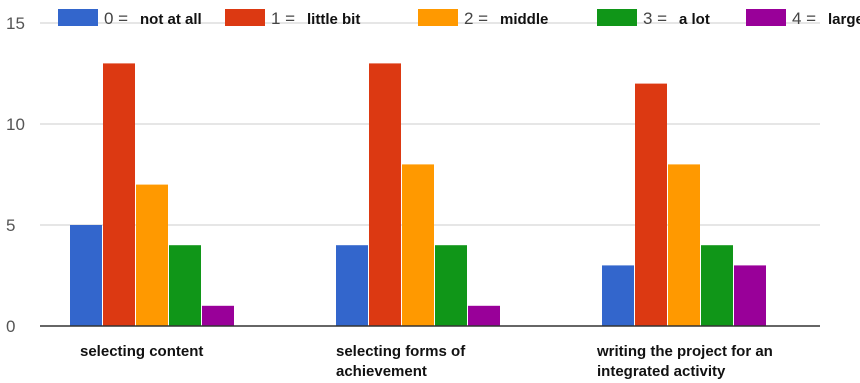  Describe the element at coordinates (661, 371) in the screenshot. I see `category-label: integrated activity` at that location.